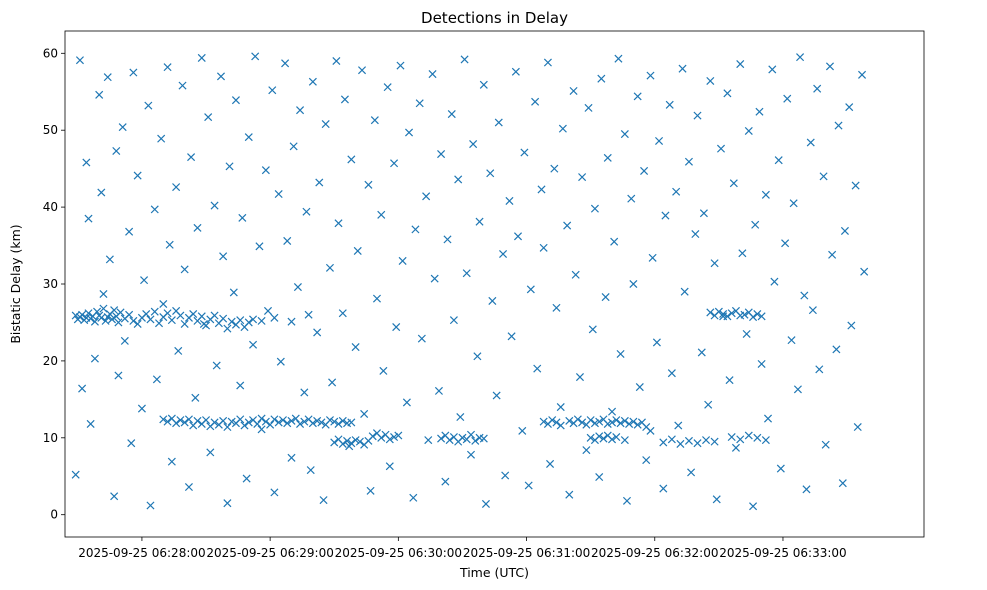 This screenshot has height=590, width=987. What do you see at coordinates (269, 553) in the screenshot?
I see `x-tick-label: 2025-09-25 06:29:00` at bounding box center [269, 553].